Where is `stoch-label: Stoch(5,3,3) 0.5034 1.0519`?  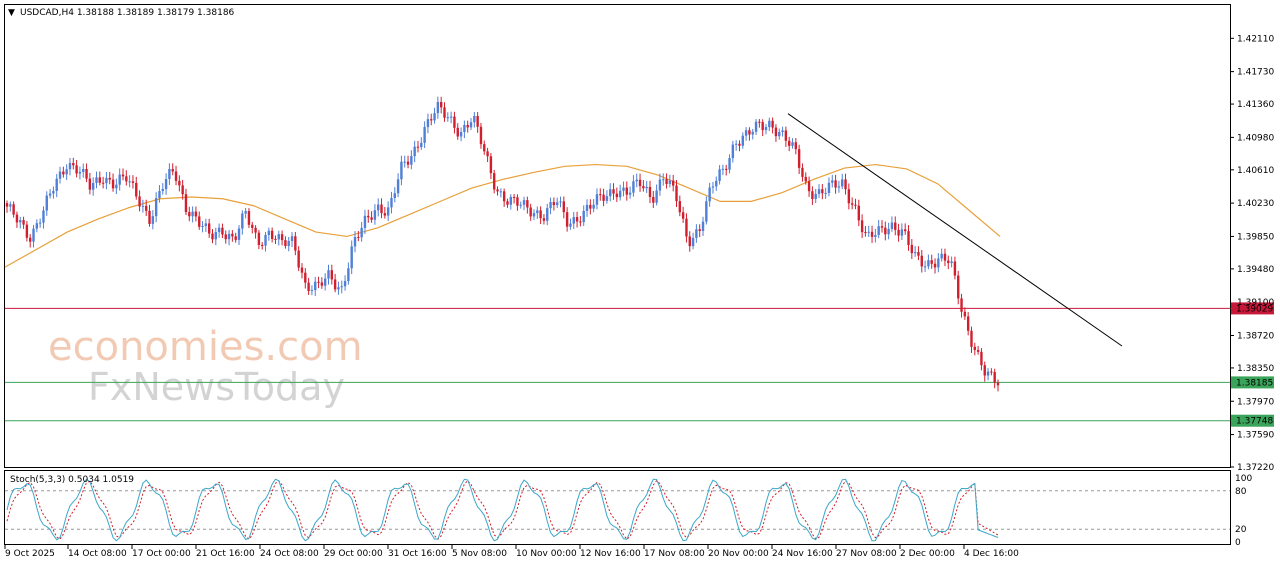
stoch-label: Stoch(5,3,3) 0.5034 1.0519 is located at coordinates (72, 480).